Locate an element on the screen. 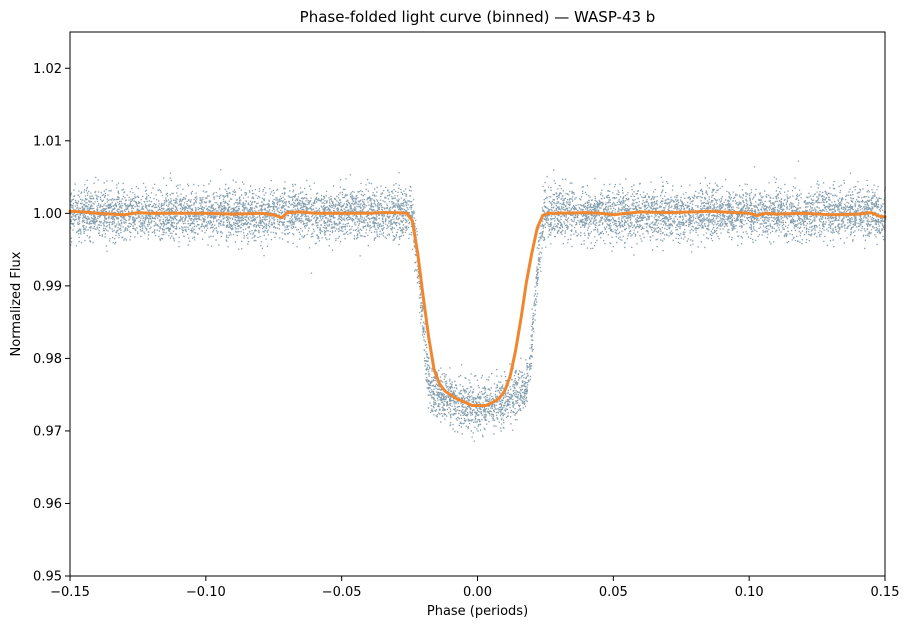 The image size is (909, 630). x-tick-label: −0.15 is located at coordinates (70, 592).